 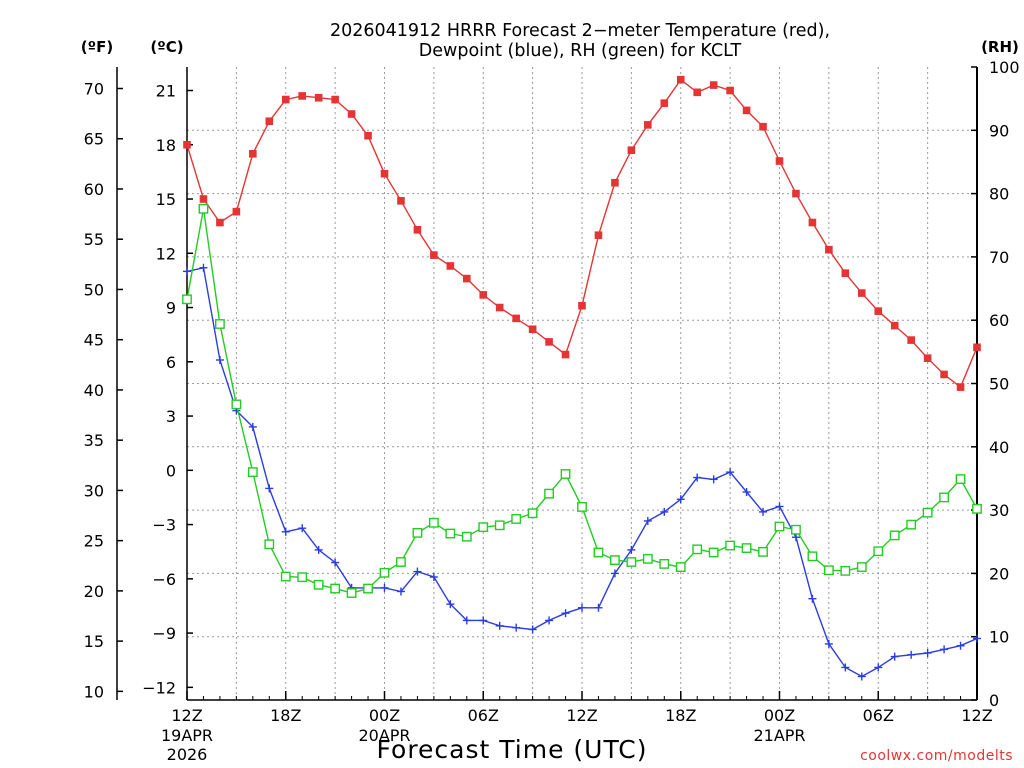 What do you see at coordinates (164, 633) in the screenshot?
I see `celsius-tick-label: −9` at bounding box center [164, 633].